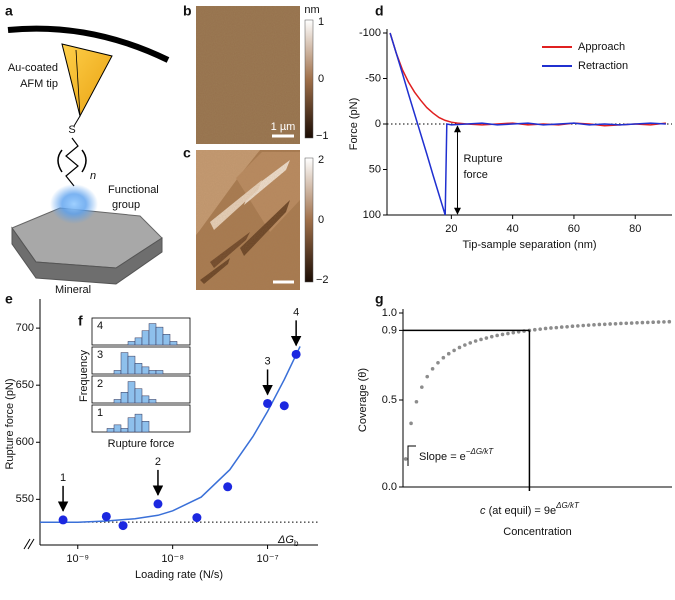 The height and width of the screenshot is (600, 675). I want to click on chain, so click(72, 162).